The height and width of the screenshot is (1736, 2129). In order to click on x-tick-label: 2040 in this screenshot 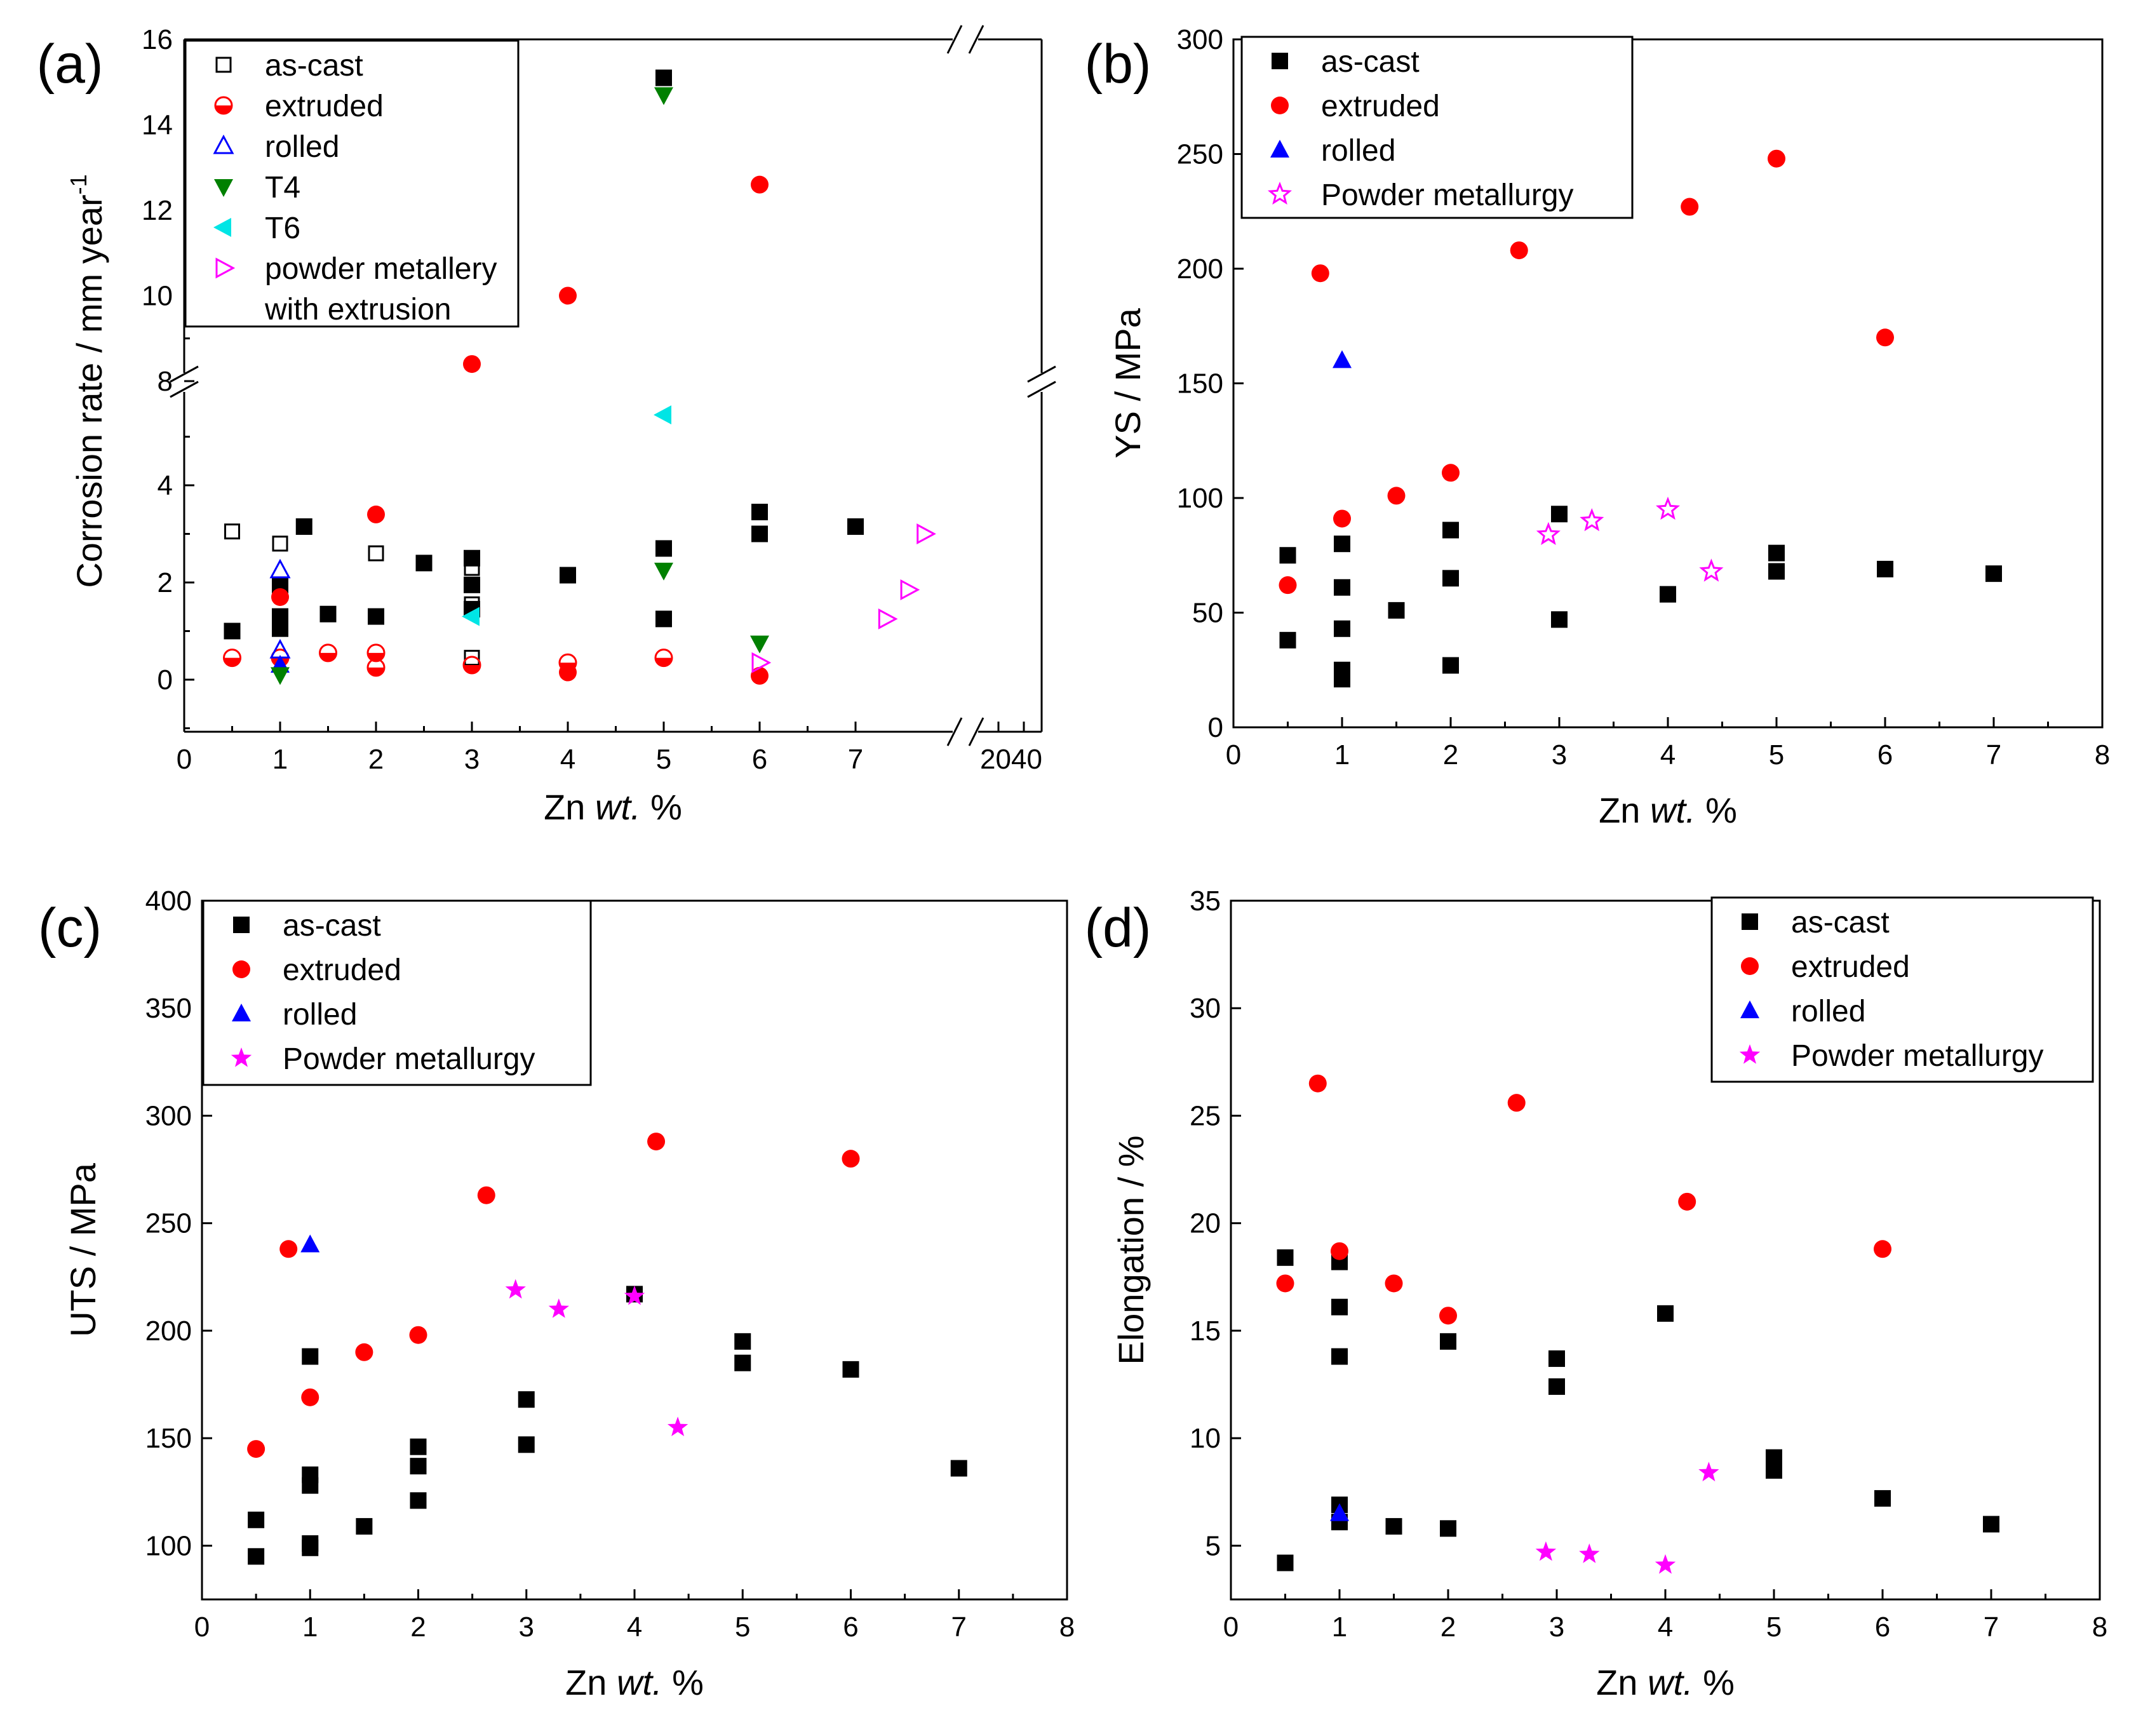, I will do `click(1011, 759)`.